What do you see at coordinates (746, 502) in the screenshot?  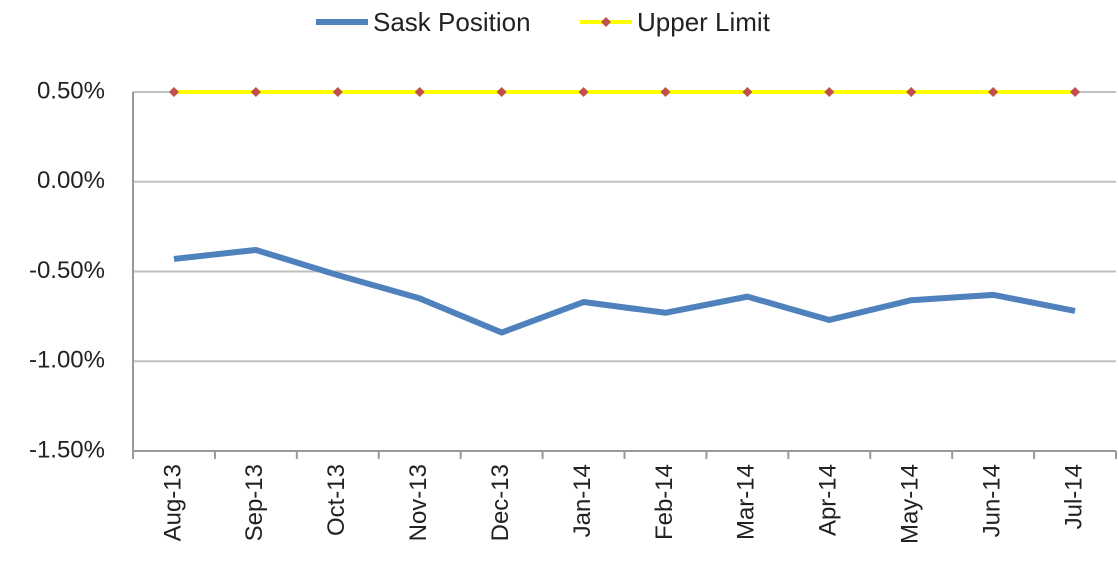 I see `x-tick-label: Mar-14` at bounding box center [746, 502].